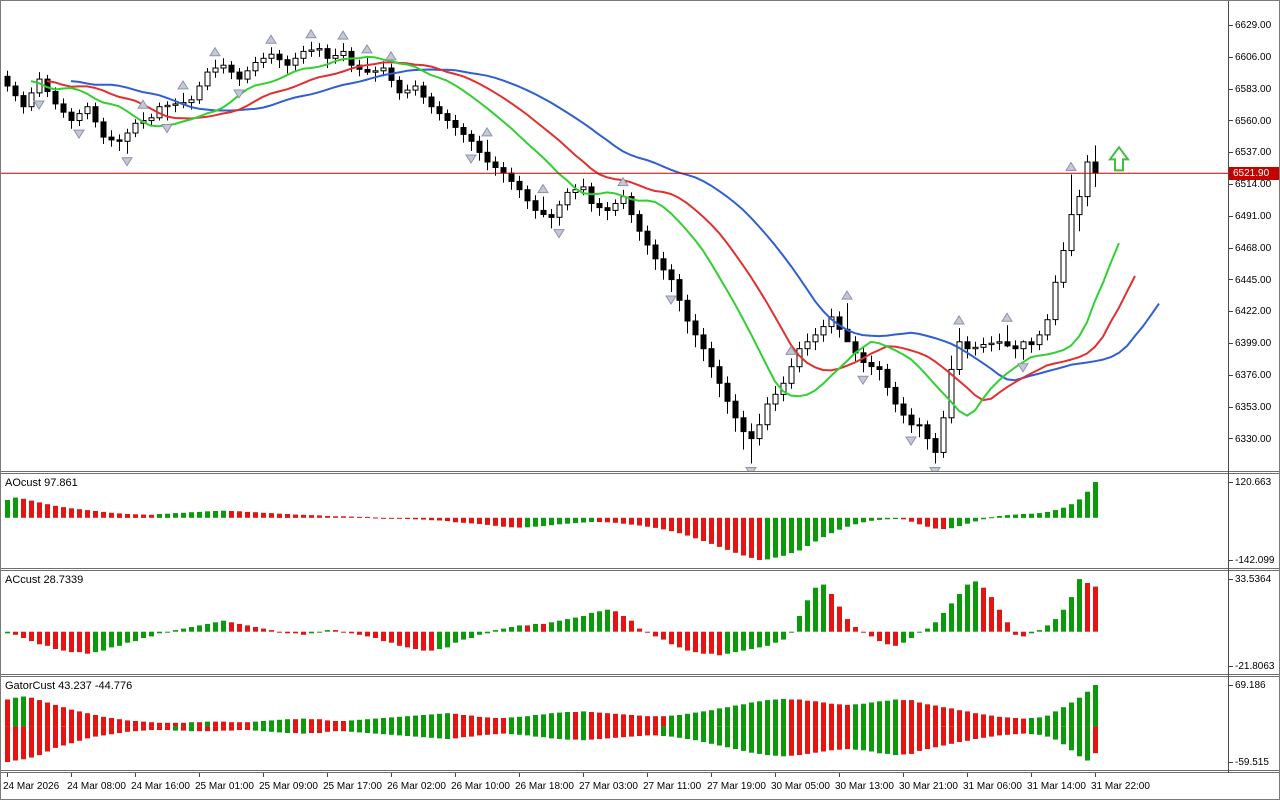  I want to click on time-tick-label: 24 Mar 2026, so click(31, 786).